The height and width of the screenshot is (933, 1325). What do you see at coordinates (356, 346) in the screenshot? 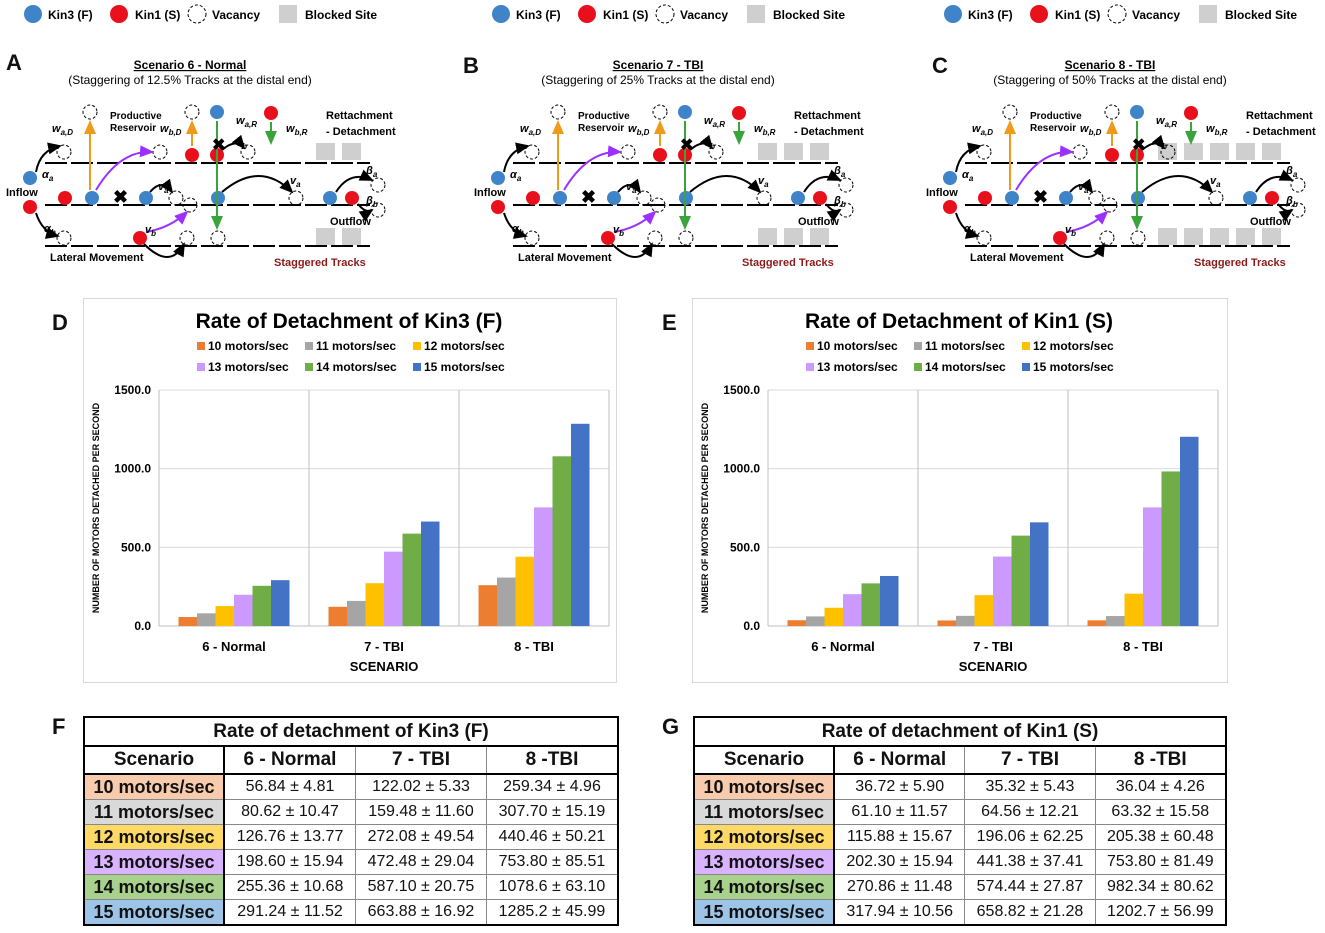
I see `legend-label: 11 motors/sec` at bounding box center [356, 346].